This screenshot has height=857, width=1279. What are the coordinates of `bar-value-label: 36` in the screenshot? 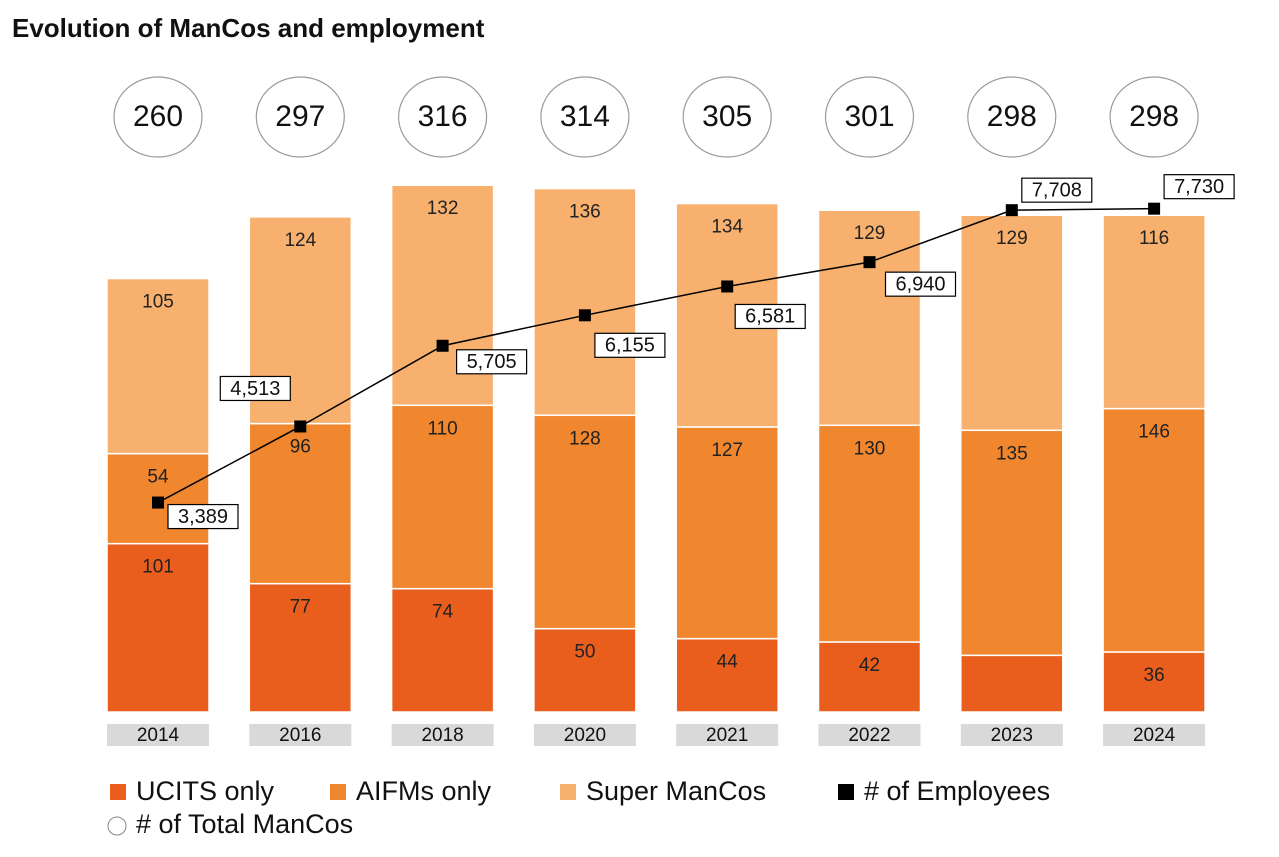 It's located at (1154, 675).